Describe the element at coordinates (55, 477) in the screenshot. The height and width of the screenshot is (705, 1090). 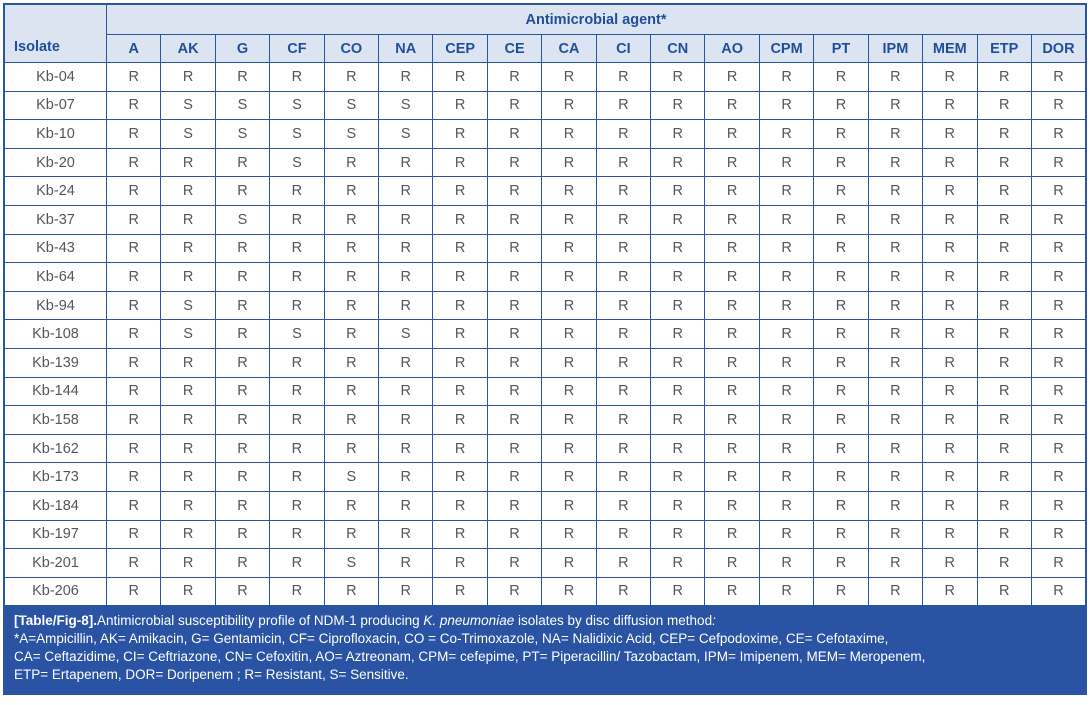
I see `isolate-label: Kb-173` at that location.